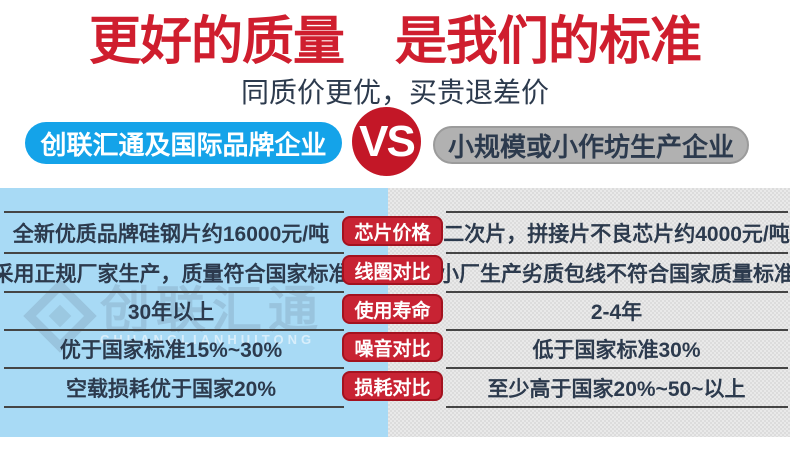 This screenshot has width=790, height=464. What do you see at coordinates (171, 312) in the screenshot?
I see `comparison-left-cell: 30年以上` at bounding box center [171, 312].